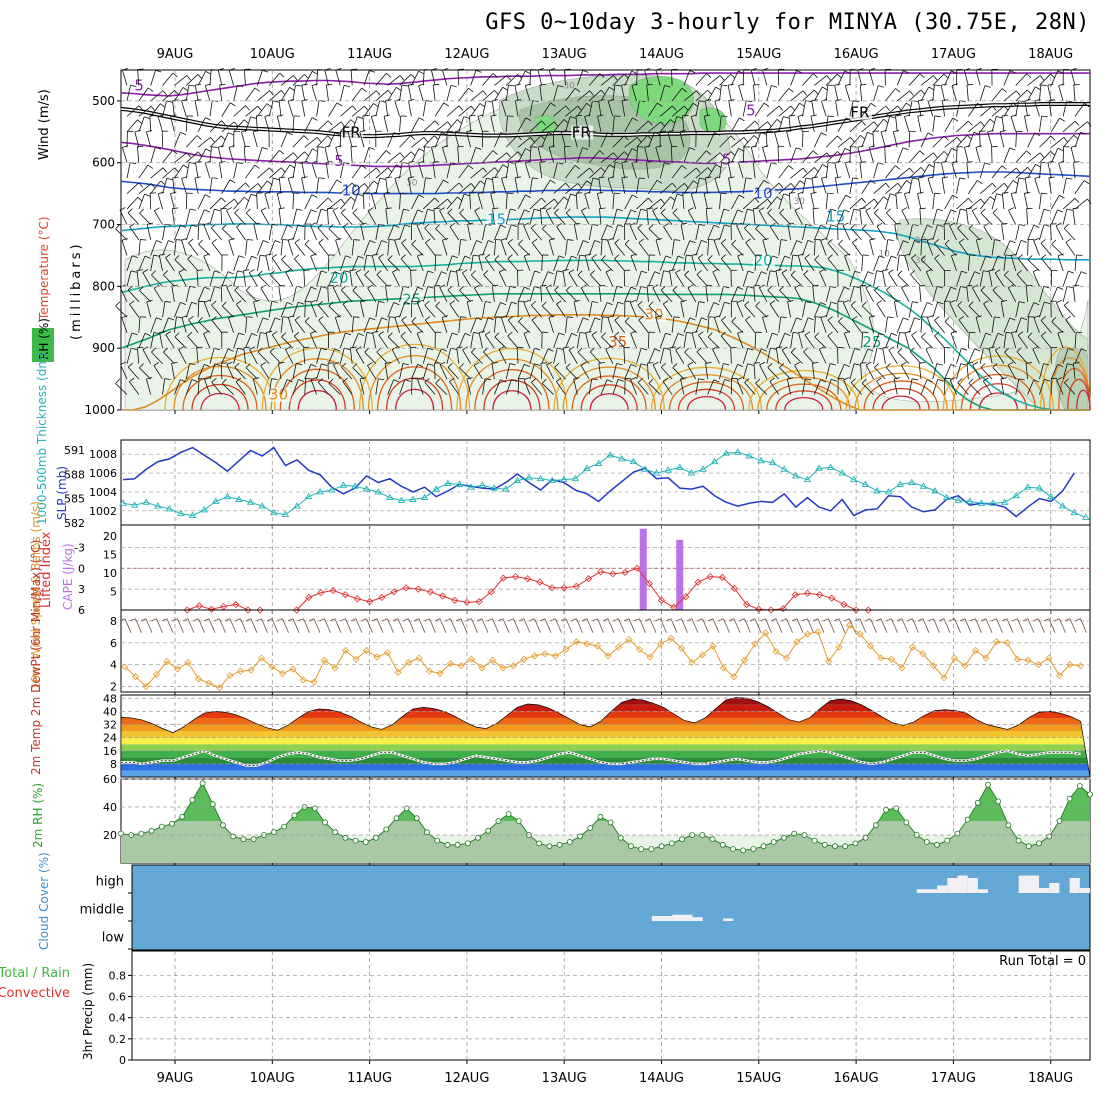  What do you see at coordinates (605, 754) in the screenshot?
I see `temp-band` at bounding box center [605, 754].